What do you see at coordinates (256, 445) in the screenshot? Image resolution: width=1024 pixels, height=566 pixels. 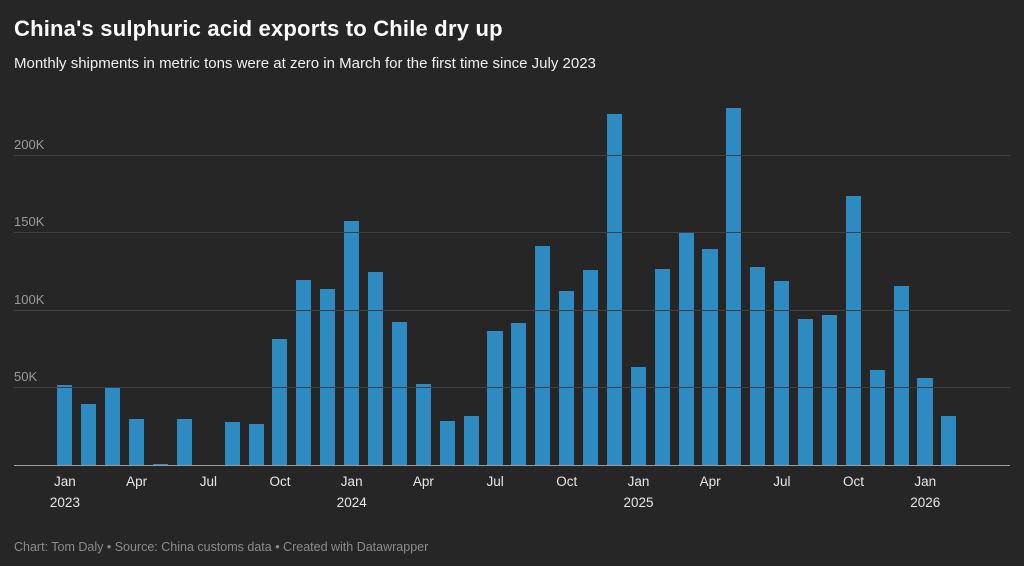 I see `bar-sep-2023` at bounding box center [256, 445].